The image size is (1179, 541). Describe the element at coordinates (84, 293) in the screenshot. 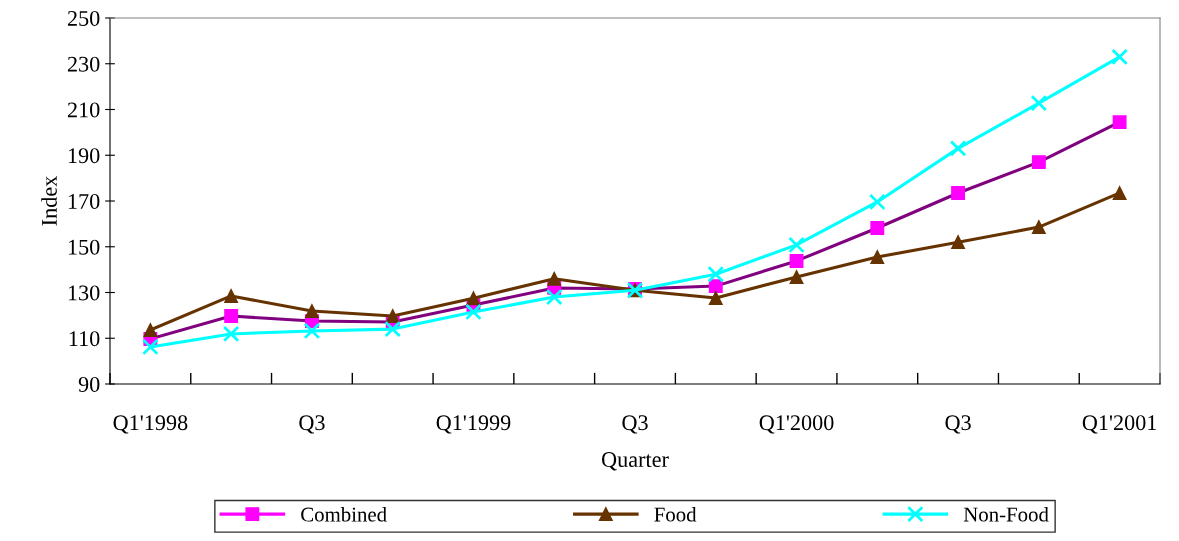

I see `y-tick-label: 130` at that location.